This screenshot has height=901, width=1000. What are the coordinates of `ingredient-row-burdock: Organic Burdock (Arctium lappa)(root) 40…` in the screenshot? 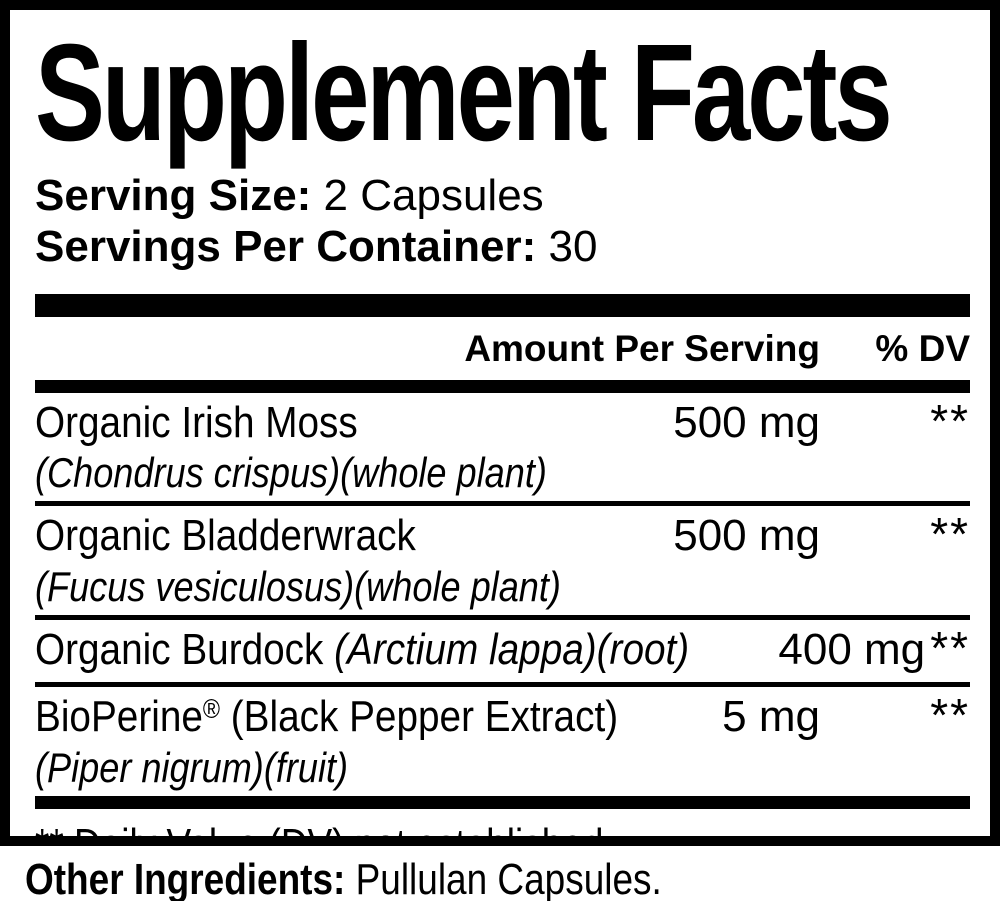 It's located at (502, 651).